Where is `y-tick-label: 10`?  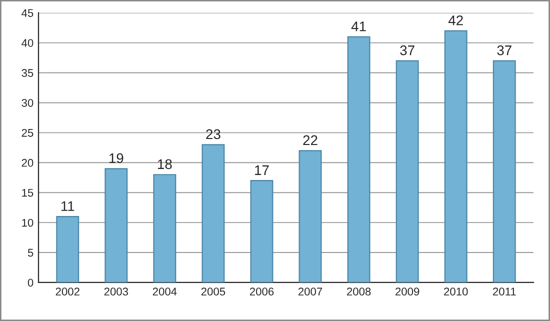
y-tick-label: 10 is located at coordinates (28, 222).